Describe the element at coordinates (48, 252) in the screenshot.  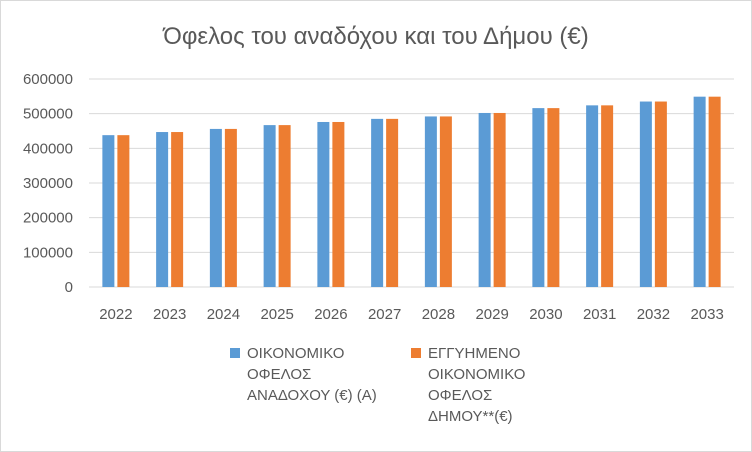
I see `y-tick-label: 100000` at that location.